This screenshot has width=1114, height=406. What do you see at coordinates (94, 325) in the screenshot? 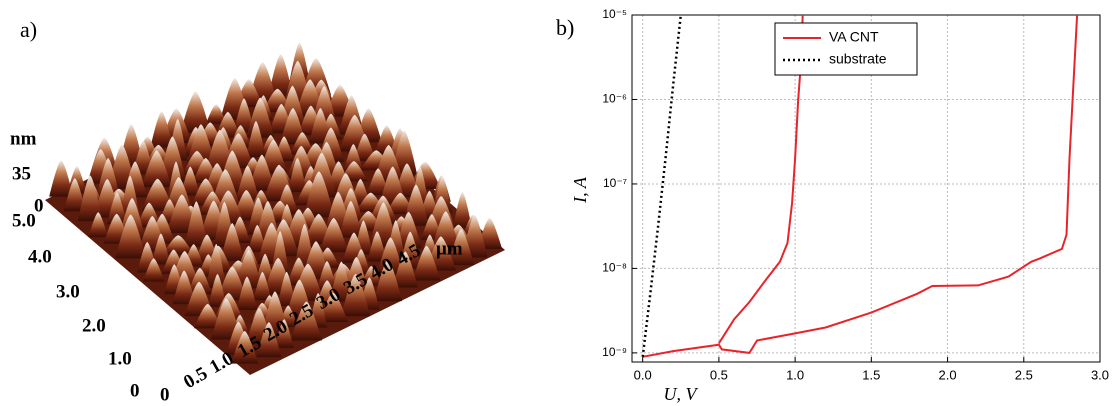
I see `y-tick: 2.0` at bounding box center [94, 325].